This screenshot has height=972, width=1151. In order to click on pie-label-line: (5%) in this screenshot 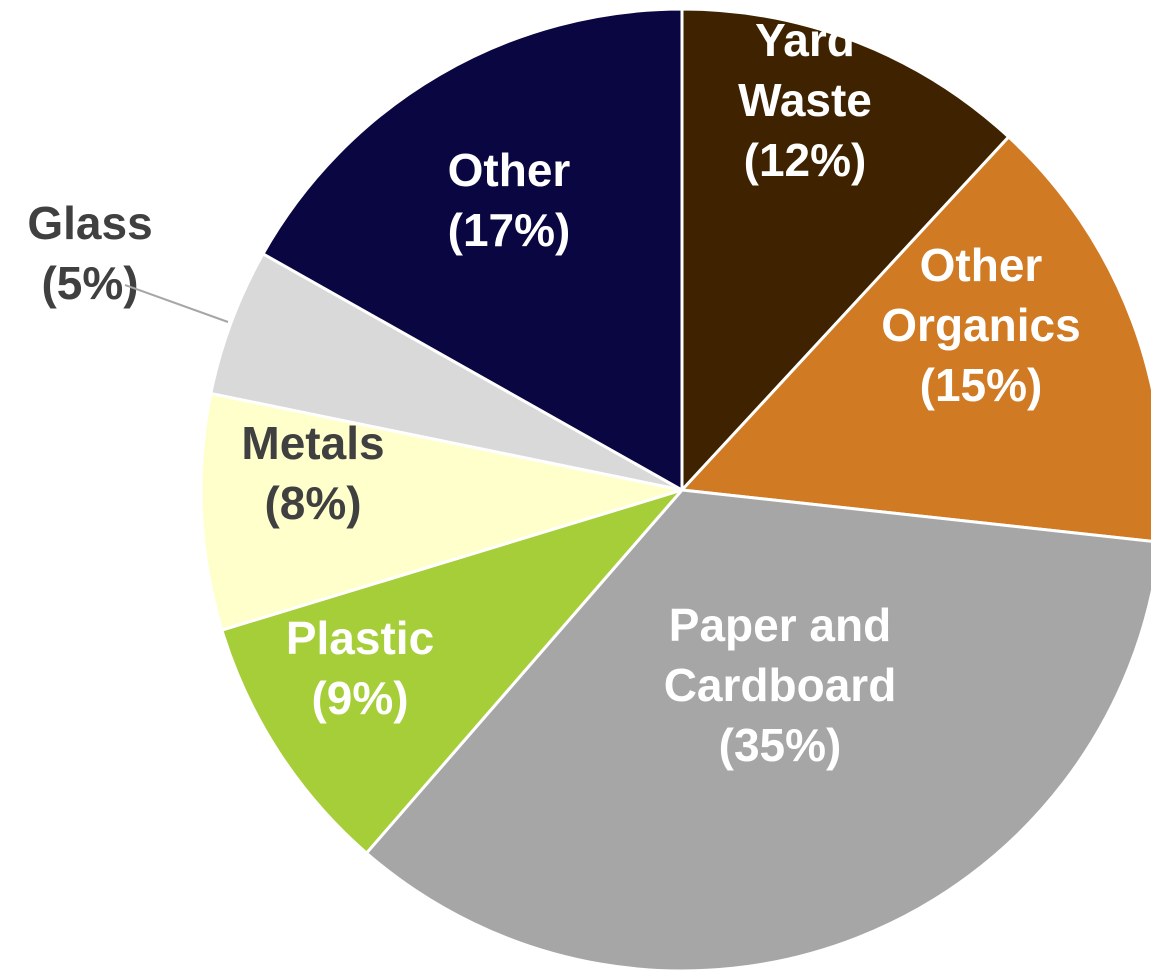, I will do `click(89, 283)`.